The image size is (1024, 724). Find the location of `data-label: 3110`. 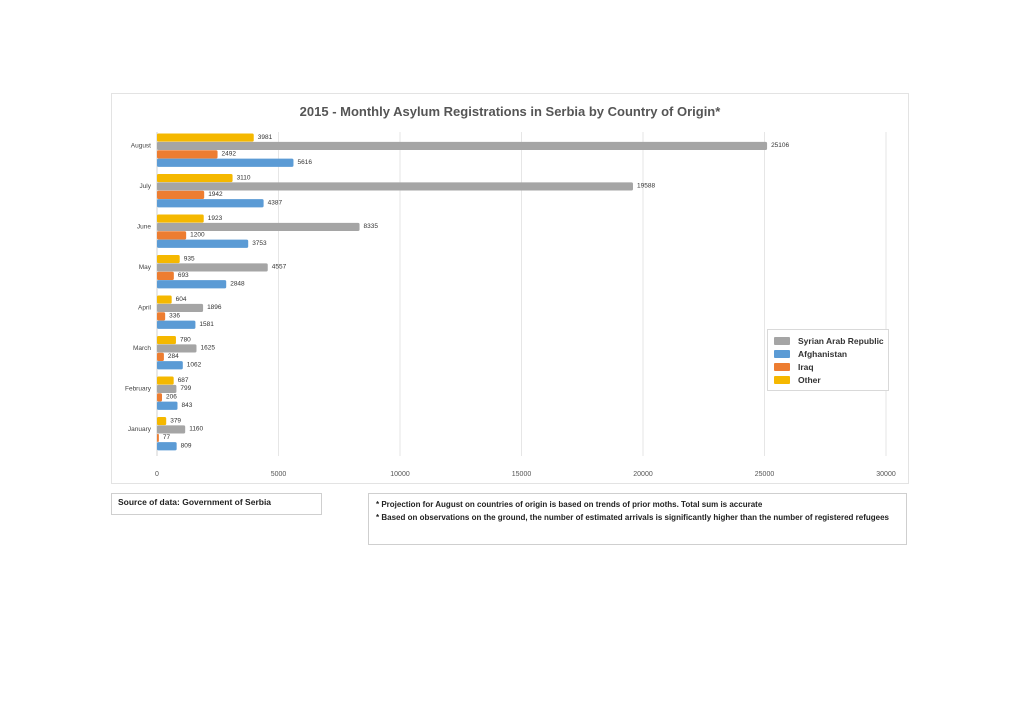

data-label: 3110 is located at coordinates (244, 177).